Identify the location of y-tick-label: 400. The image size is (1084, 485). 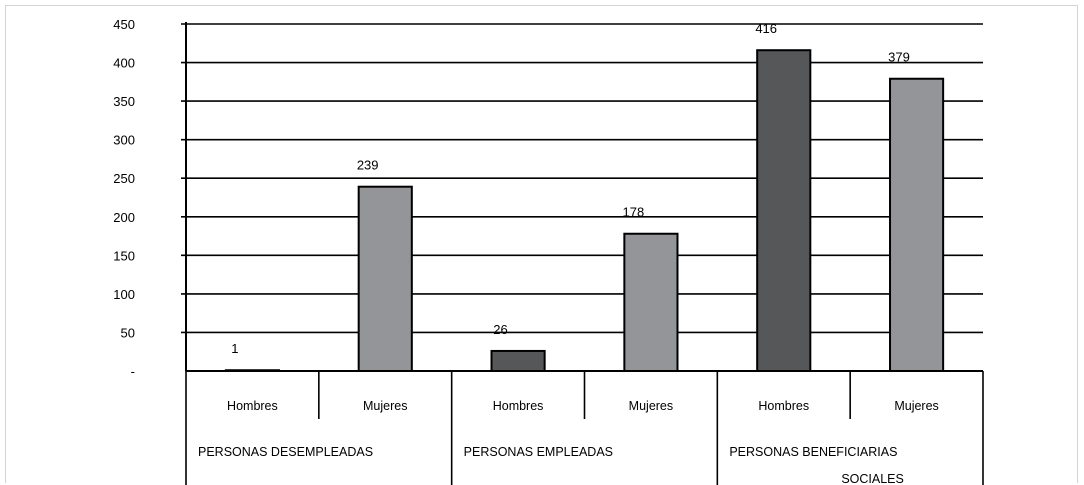
(124, 63).